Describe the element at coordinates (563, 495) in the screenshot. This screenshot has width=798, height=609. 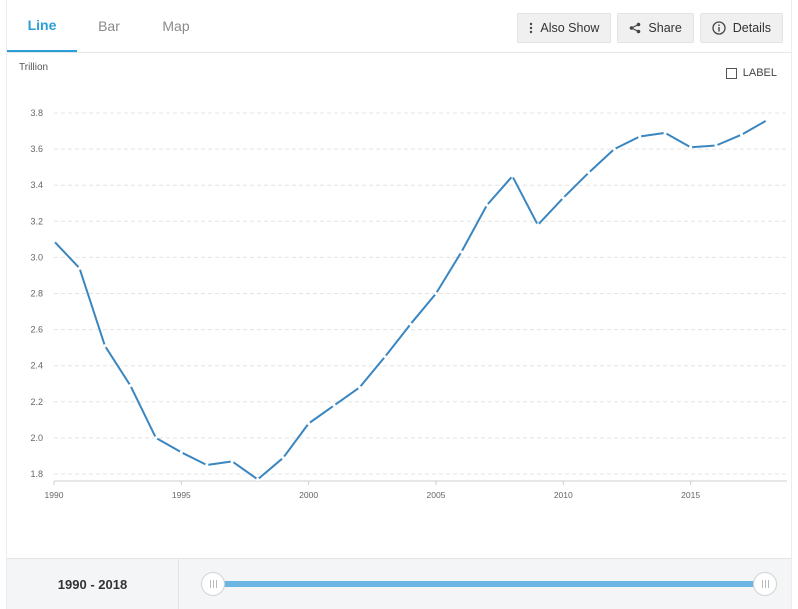
I see `x-tick-label: 2010` at that location.